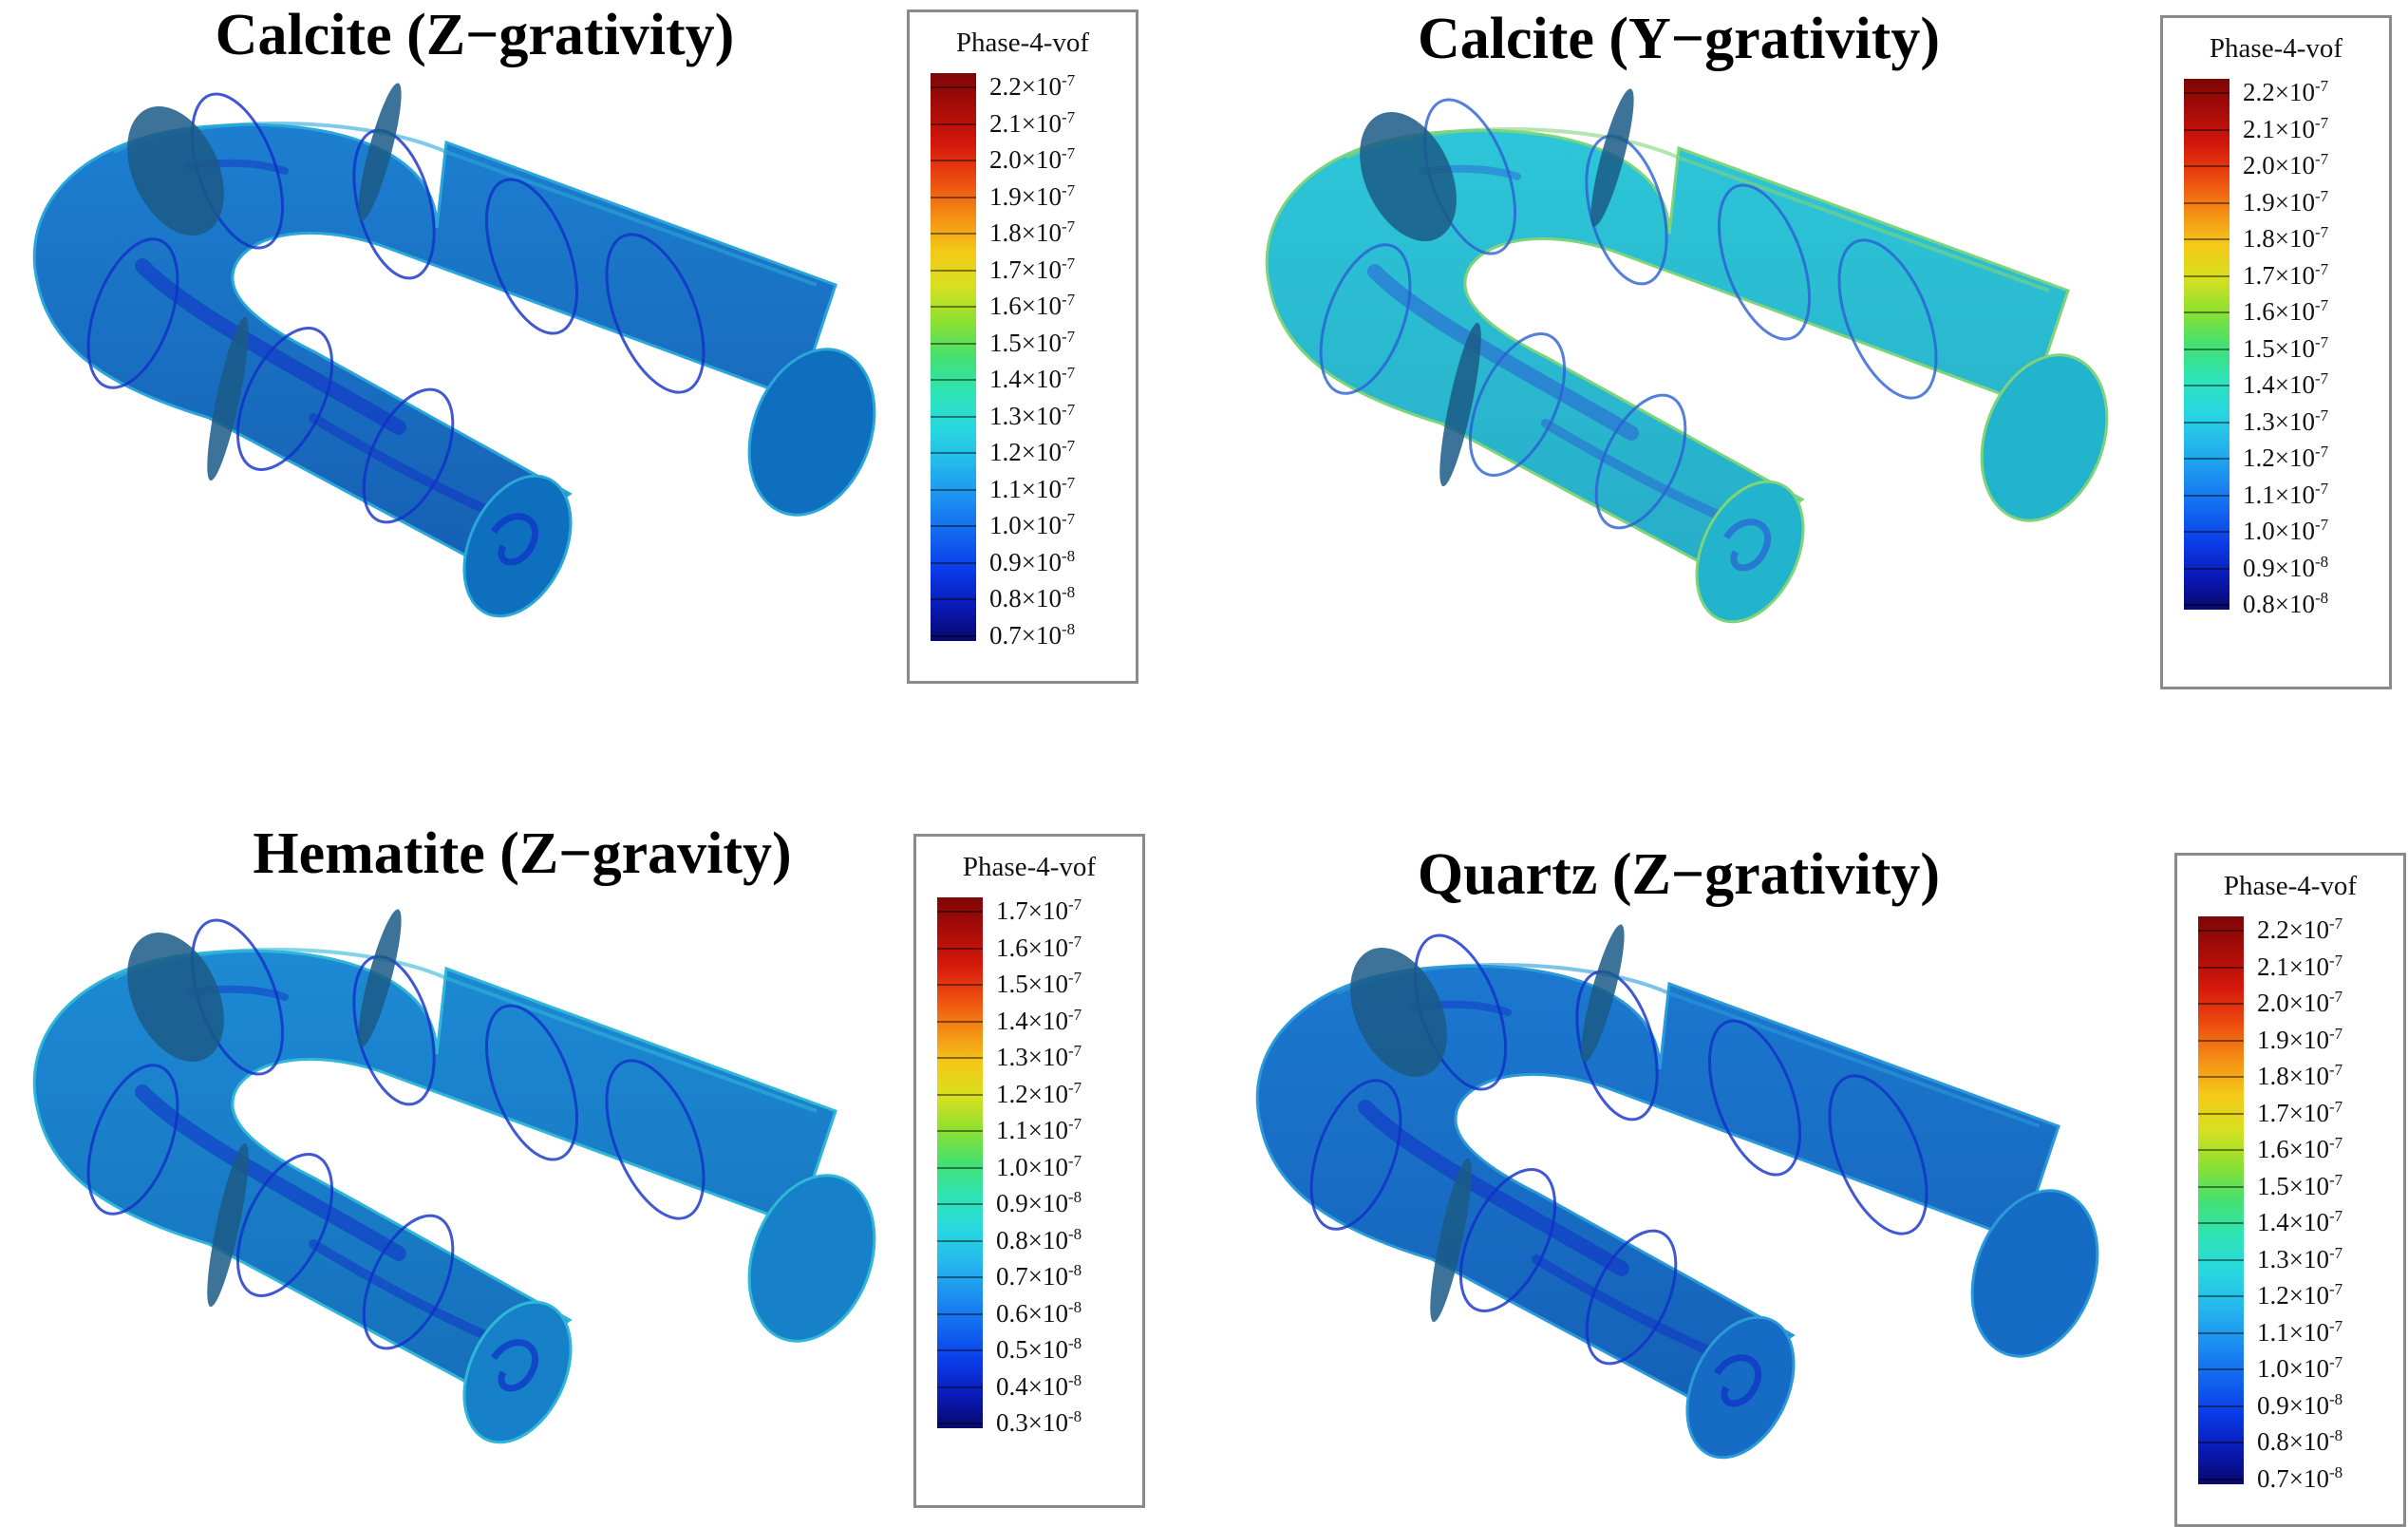 This screenshot has height=1527, width=2408. What do you see at coordinates (475, 35) in the screenshot?
I see `panel-title: Calcite (Z−grativity)` at bounding box center [475, 35].